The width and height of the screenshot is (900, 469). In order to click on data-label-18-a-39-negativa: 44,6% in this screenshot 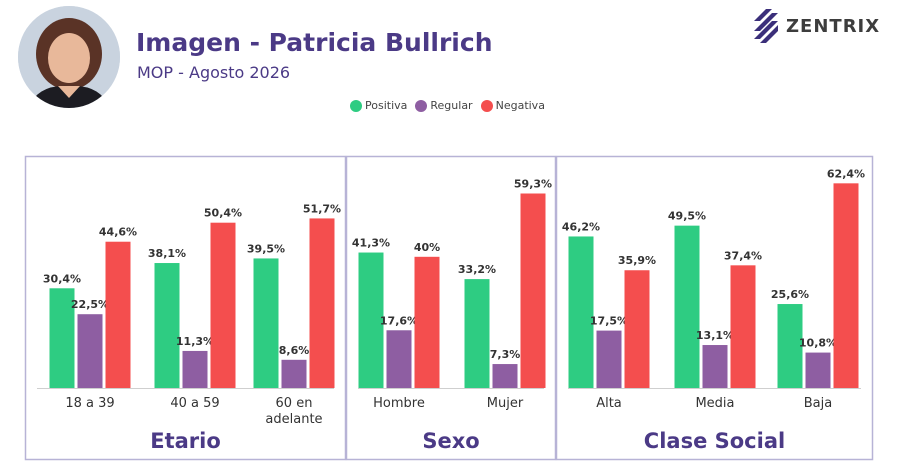, I will do `click(118, 232)`.